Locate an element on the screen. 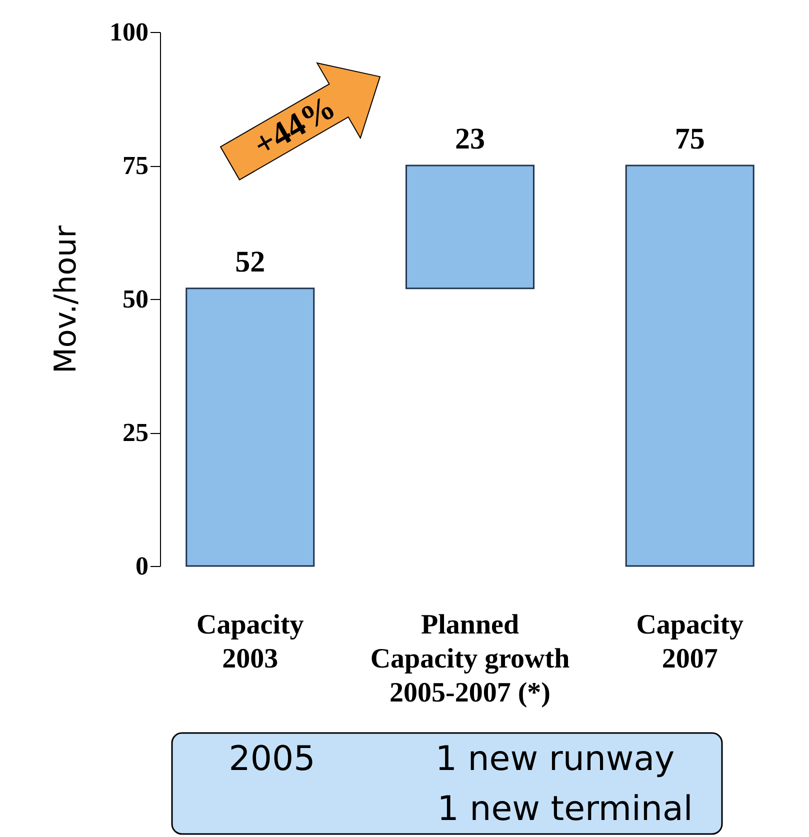 Image resolution: width=809 pixels, height=837 pixels. y-tick-label: 25 is located at coordinates (135, 432).